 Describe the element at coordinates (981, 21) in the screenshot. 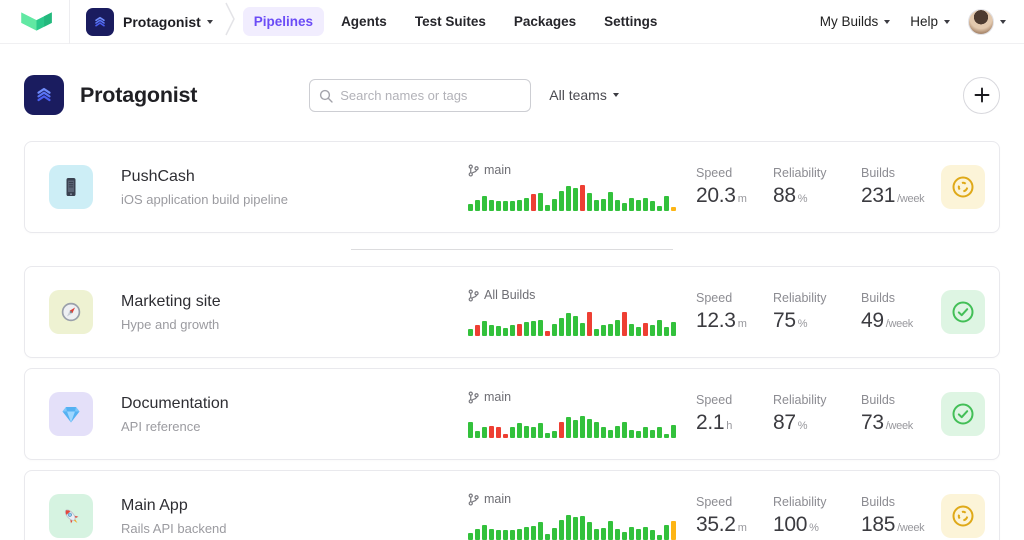

I see `user-avatar` at that location.